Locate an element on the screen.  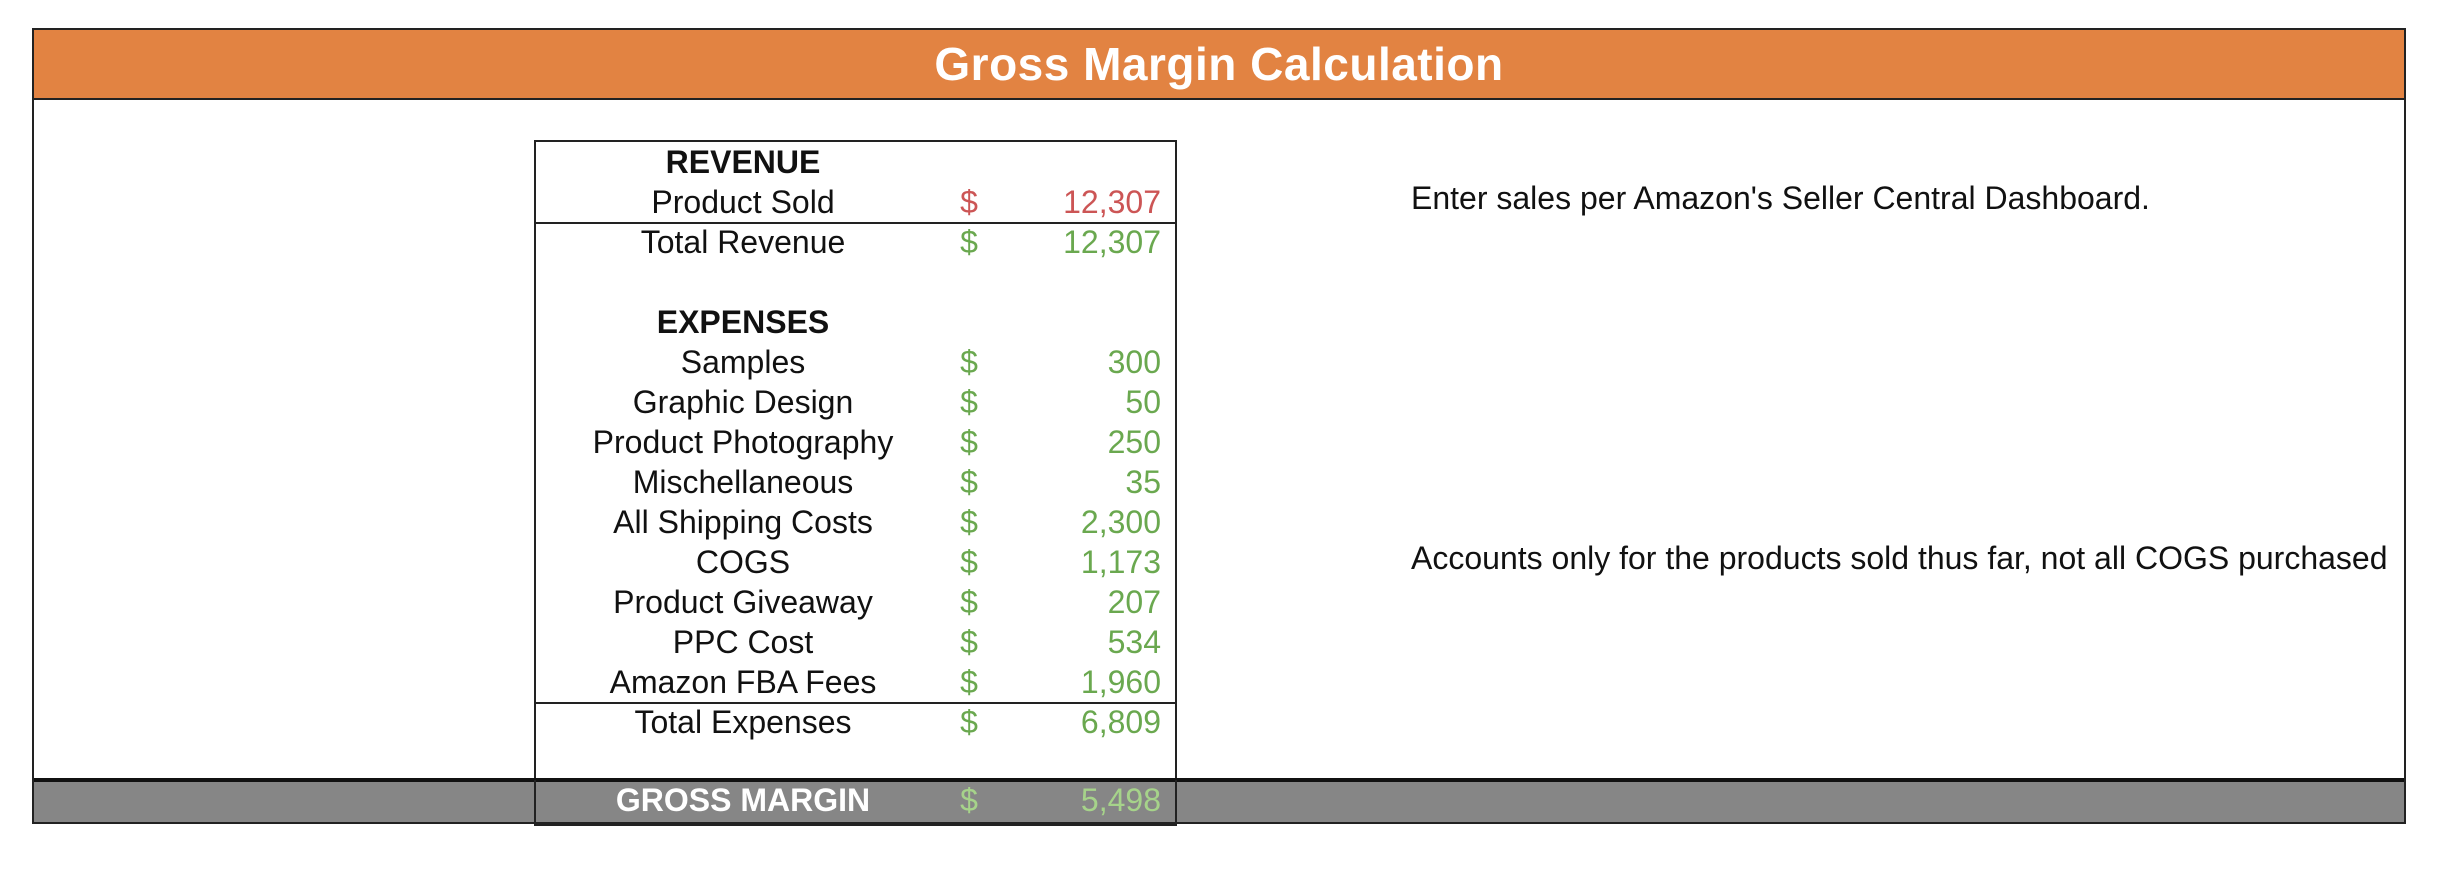
revenue-heading-row: REVENUE is located at coordinates (855, 162).